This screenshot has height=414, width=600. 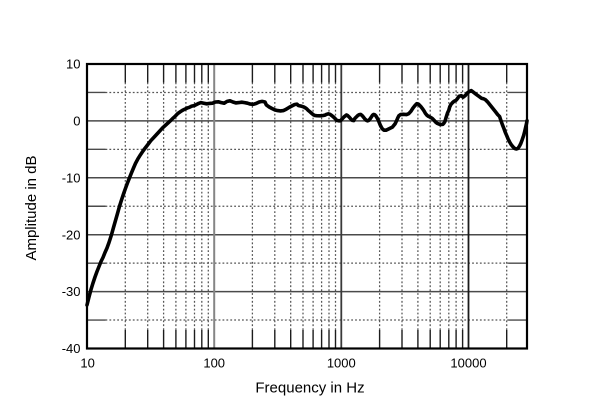 What do you see at coordinates (76, 121) in the screenshot?
I see `svg-text: 0` at bounding box center [76, 121].